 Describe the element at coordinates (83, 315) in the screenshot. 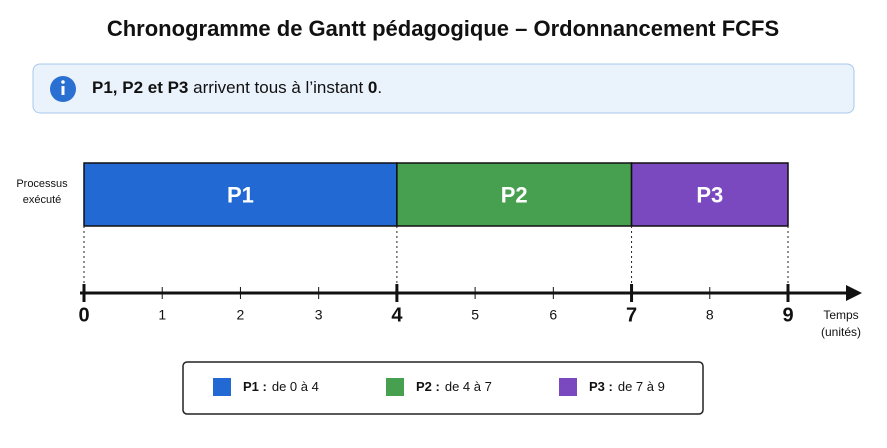

I see `x-tick-label: 0` at that location.